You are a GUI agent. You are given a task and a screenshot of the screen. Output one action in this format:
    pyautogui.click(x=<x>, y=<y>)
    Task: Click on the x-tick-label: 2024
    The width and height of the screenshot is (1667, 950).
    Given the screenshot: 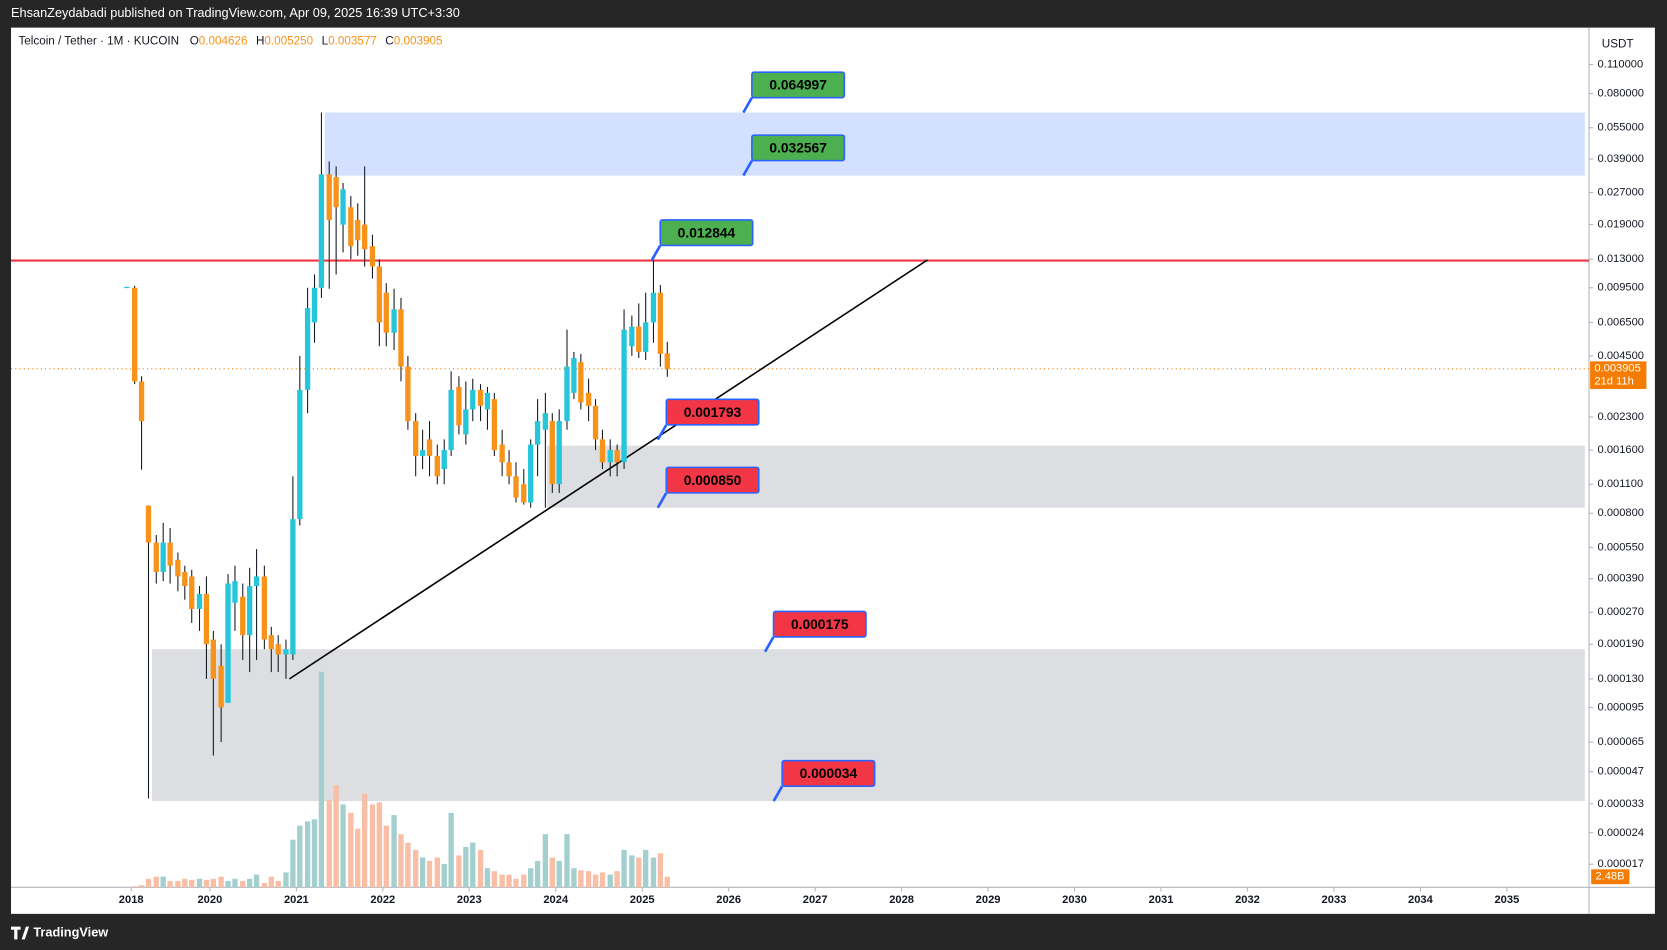 What is the action you would take?
    pyautogui.click(x=556, y=900)
    